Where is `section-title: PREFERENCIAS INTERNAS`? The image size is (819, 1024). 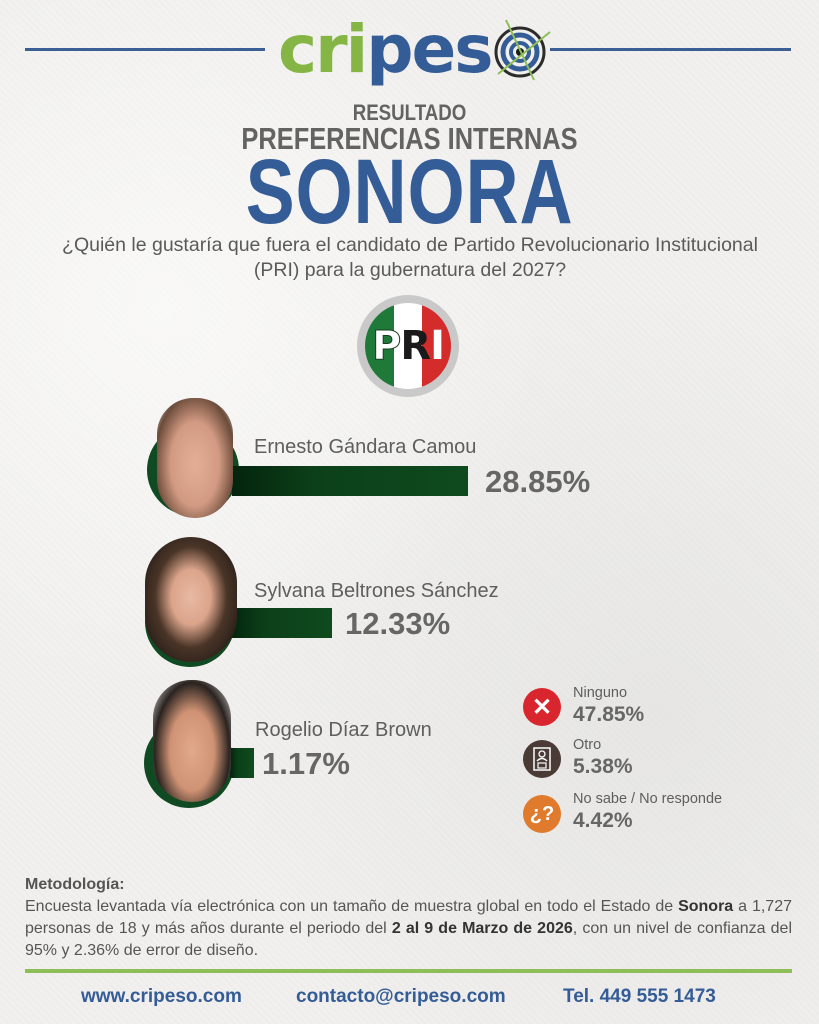 section-title: PREFERENCIAS INTERNAS is located at coordinates (409, 138).